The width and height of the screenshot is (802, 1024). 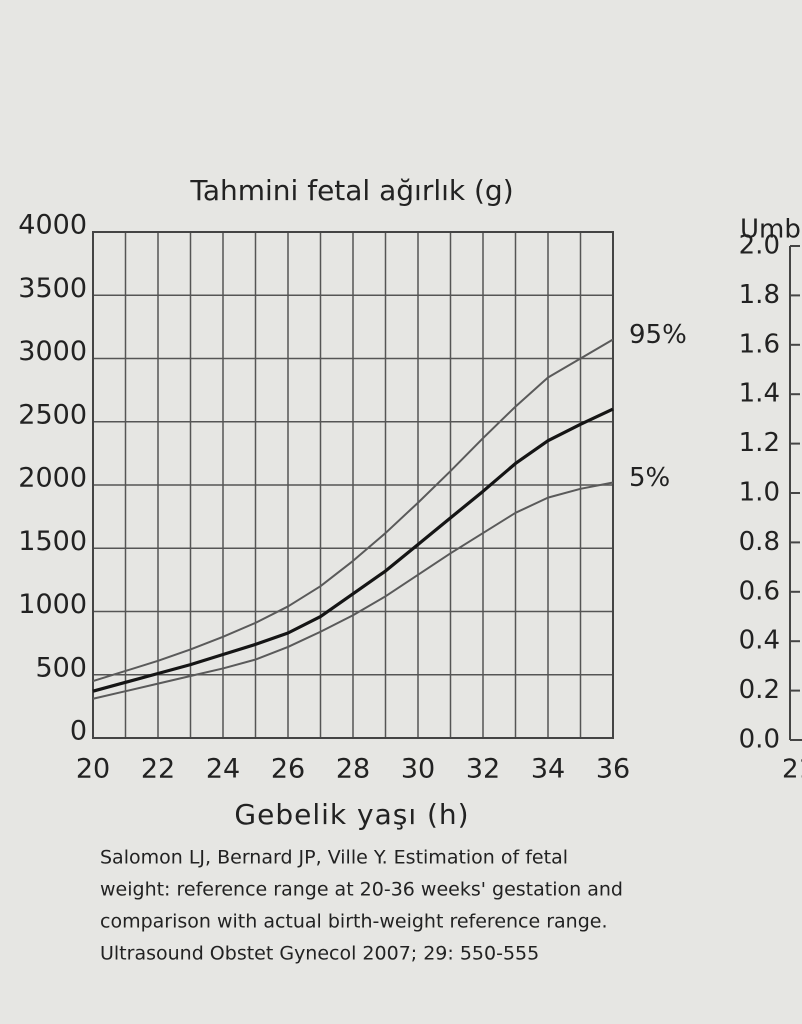 I want to click on x-axis-label: Gebelik yaşı (h), so click(x=351, y=814).